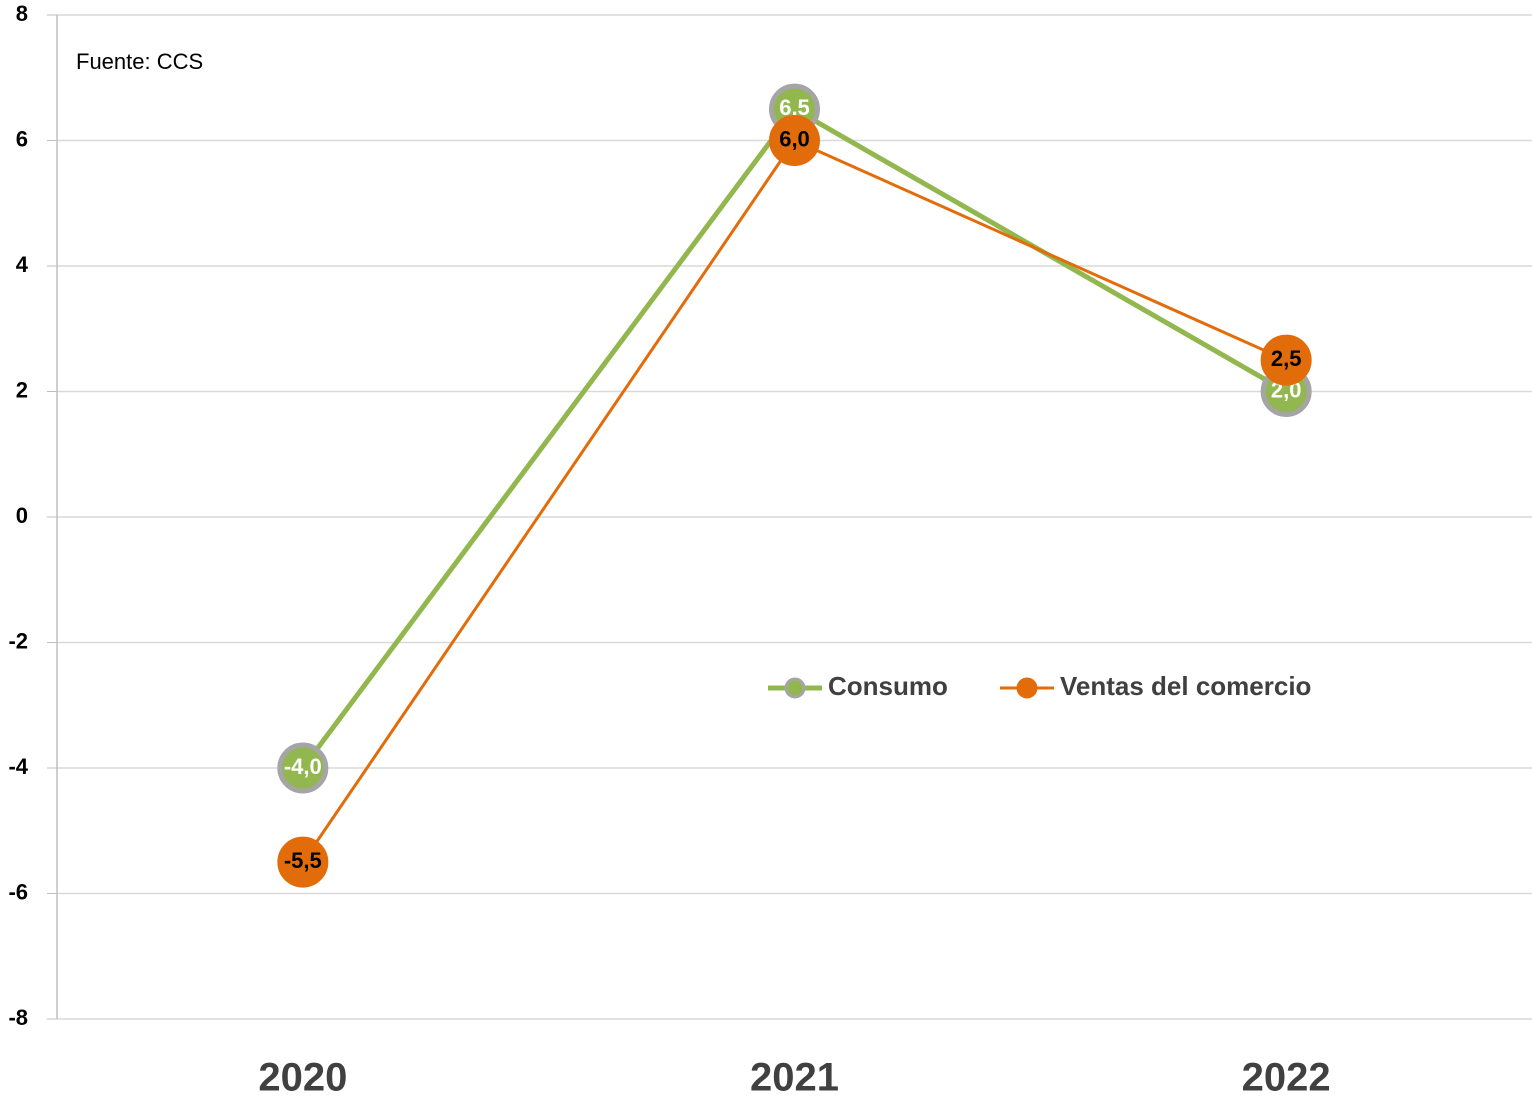 This screenshot has height=1102, width=1532. Describe the element at coordinates (888, 686) in the screenshot. I see `legend-label: Consumo` at that location.